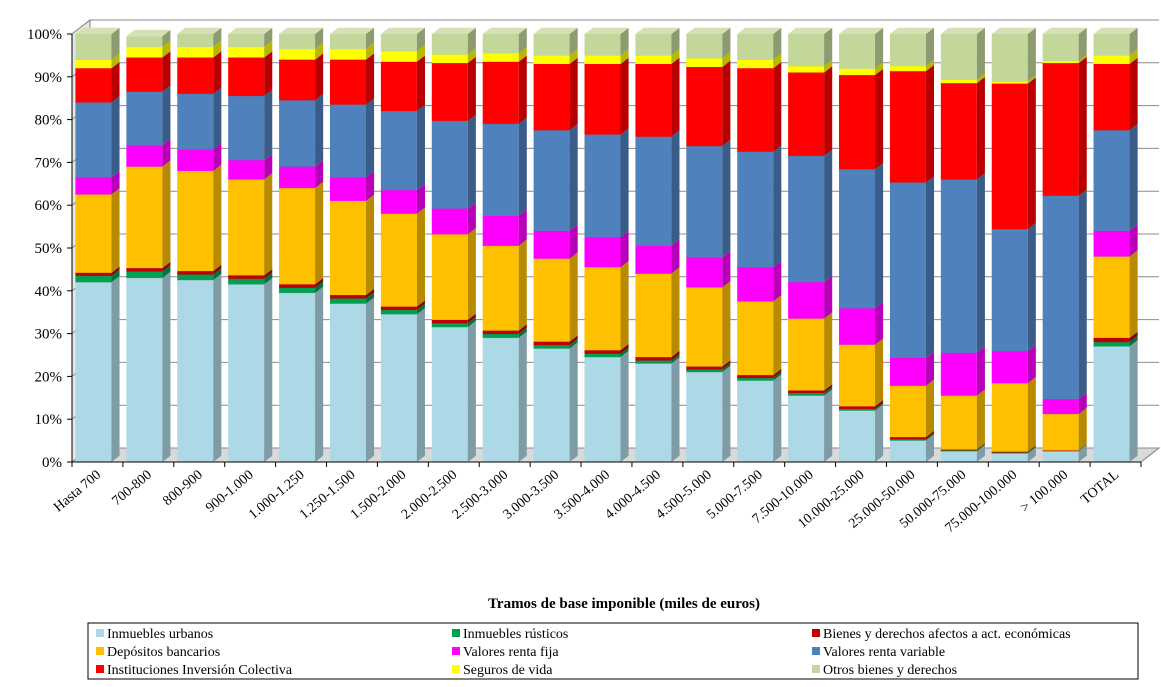 Image resolution: width=1161 pixels, height=687 pixels. Describe the element at coordinates (49, 78) in the screenshot. I see `y-tick-label: 90%` at that location.